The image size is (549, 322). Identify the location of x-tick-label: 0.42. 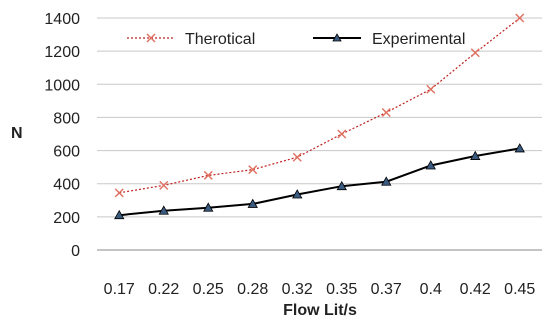
(475, 289).